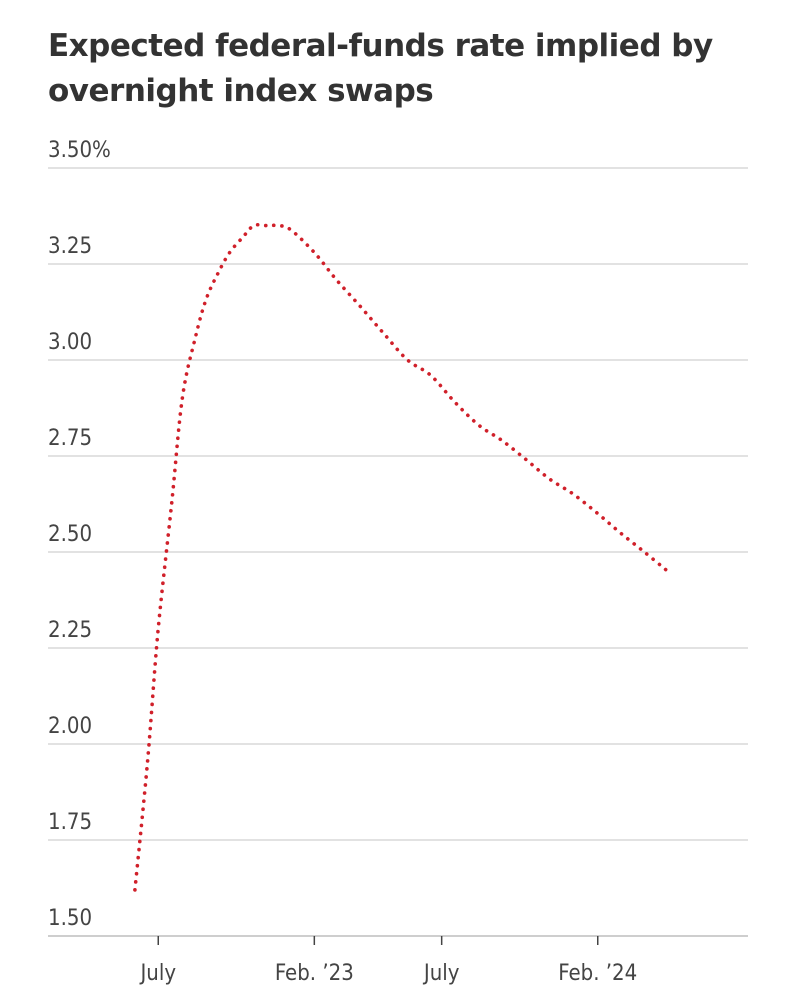  Describe the element at coordinates (314, 973) in the screenshot. I see `x-tick-label: Feb. ’23` at that location.